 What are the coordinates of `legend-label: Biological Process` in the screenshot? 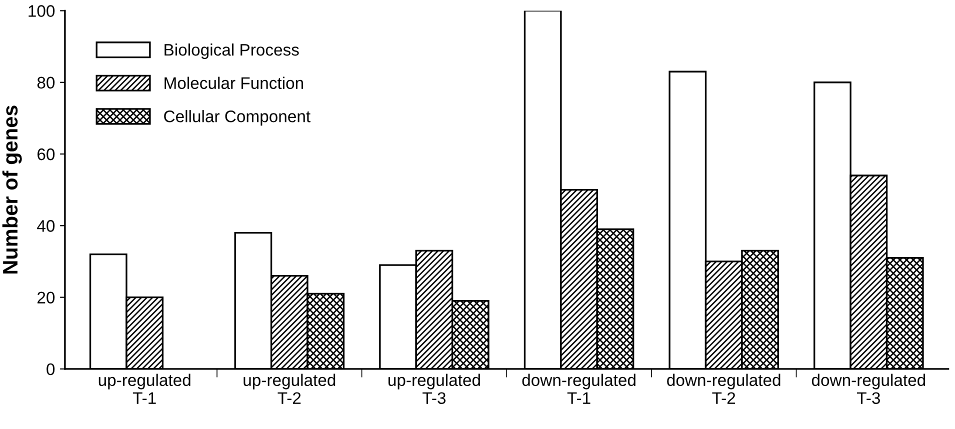 It's located at (231, 51).